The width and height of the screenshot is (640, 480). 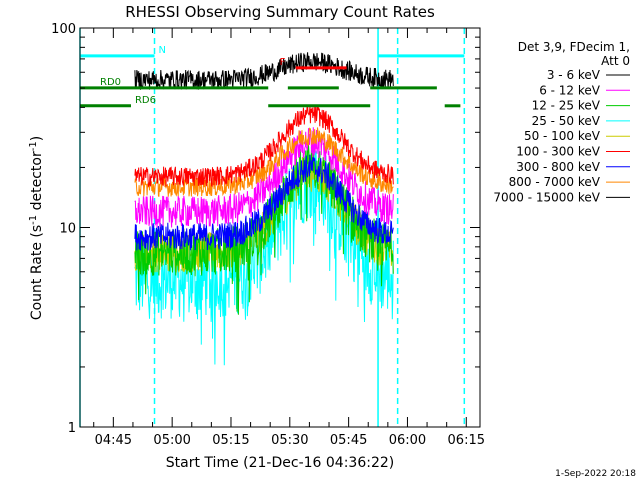 What do you see at coordinates (264, 202) in the screenshot?
I see `series-line-300-800keV` at bounding box center [264, 202].